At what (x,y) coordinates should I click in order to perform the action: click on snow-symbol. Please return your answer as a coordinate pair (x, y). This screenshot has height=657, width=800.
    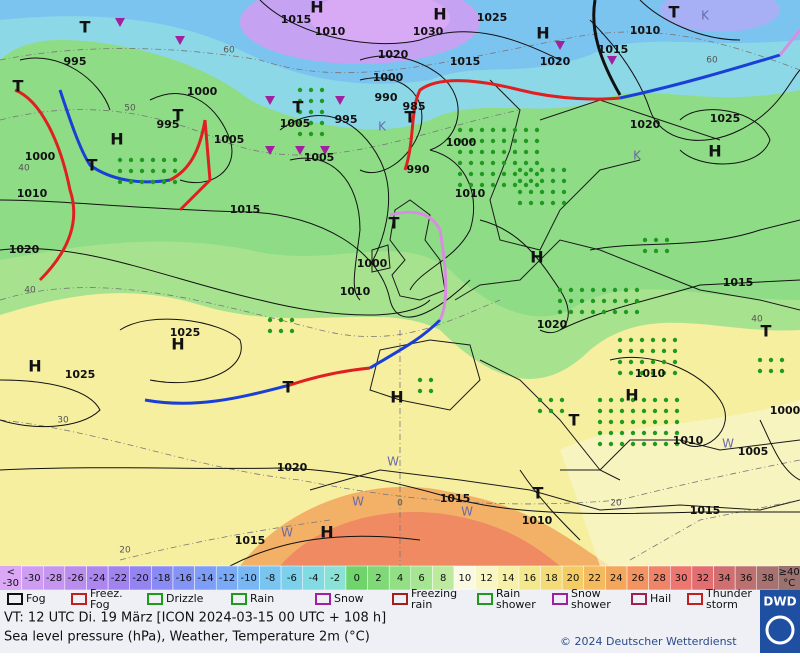
    Looking at the image, I should click on (340, 100).